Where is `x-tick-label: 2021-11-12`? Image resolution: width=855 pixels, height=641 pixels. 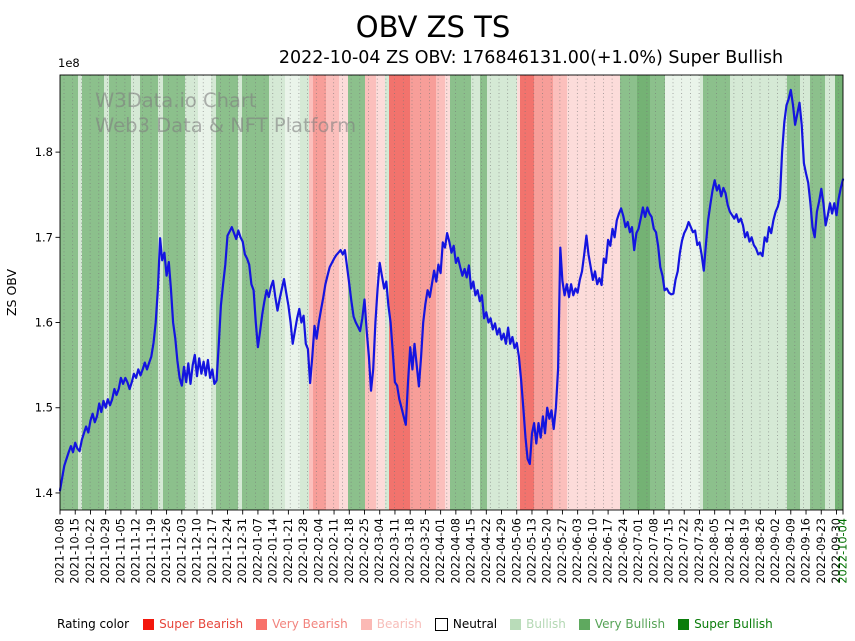 x-tick-label: 2021-11-12 is located at coordinates (136, 551).